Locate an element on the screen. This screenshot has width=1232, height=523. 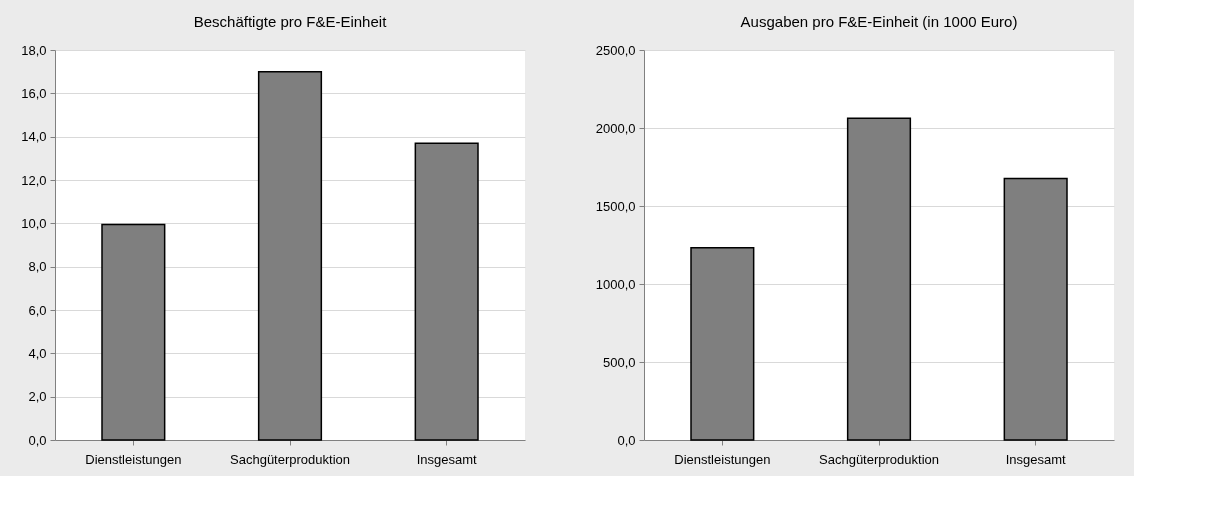
y-tick-label: 18,0 is located at coordinates (34, 50).